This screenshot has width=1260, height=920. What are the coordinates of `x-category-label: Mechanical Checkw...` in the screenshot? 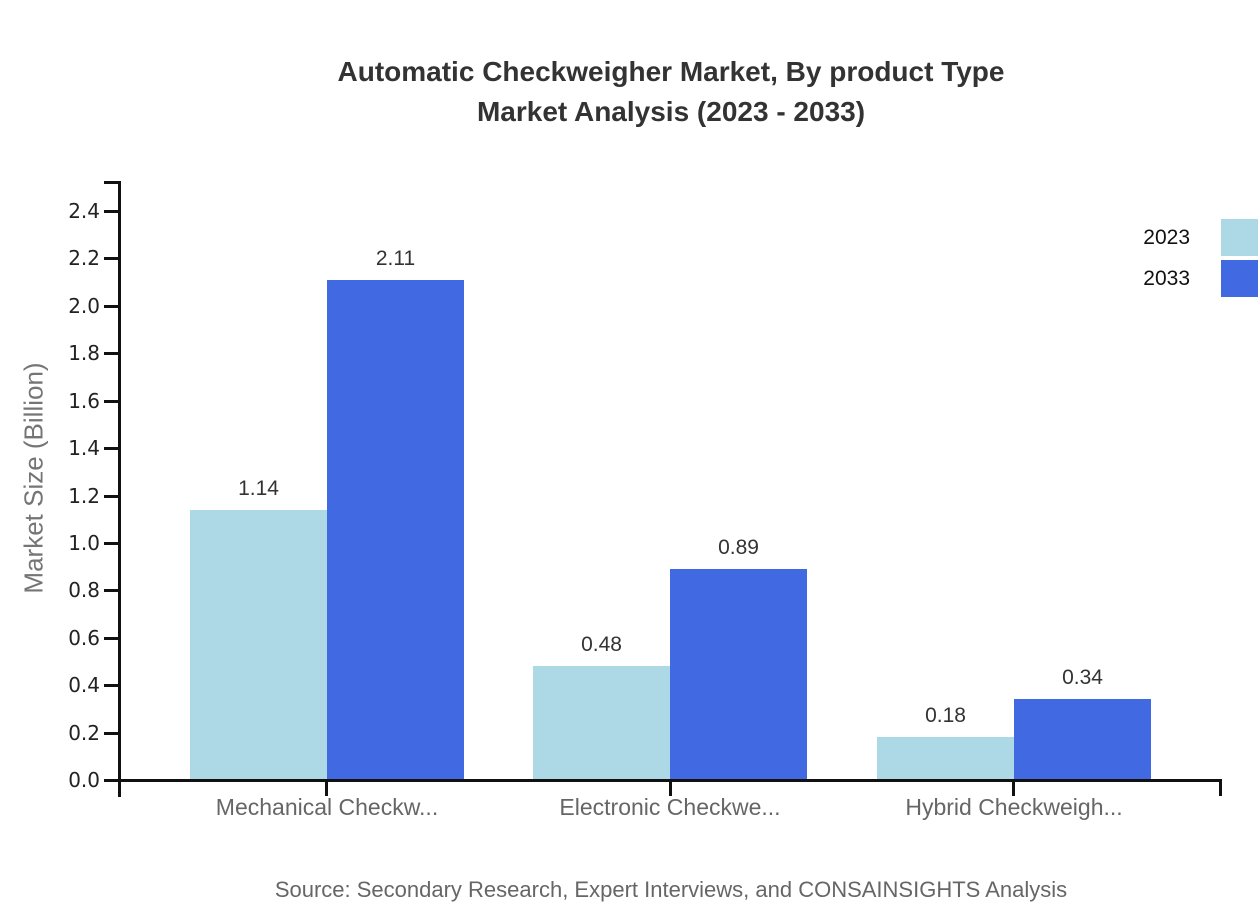 It's located at (327, 807).